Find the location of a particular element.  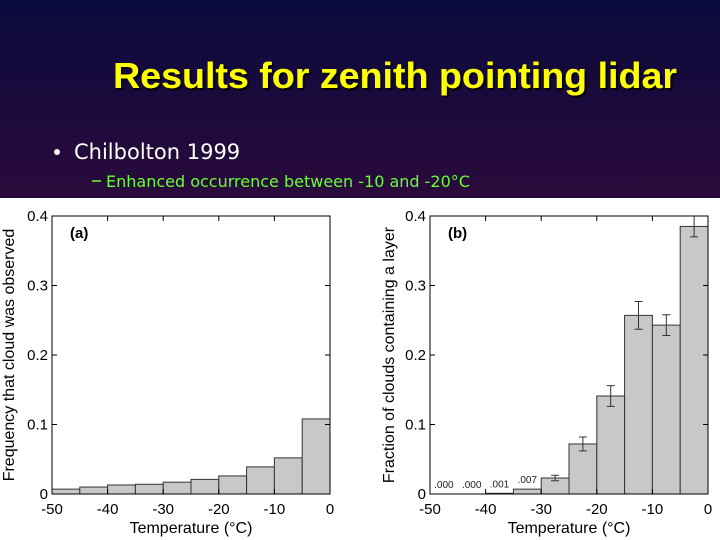

value-label: .001 is located at coordinates (500, 484).